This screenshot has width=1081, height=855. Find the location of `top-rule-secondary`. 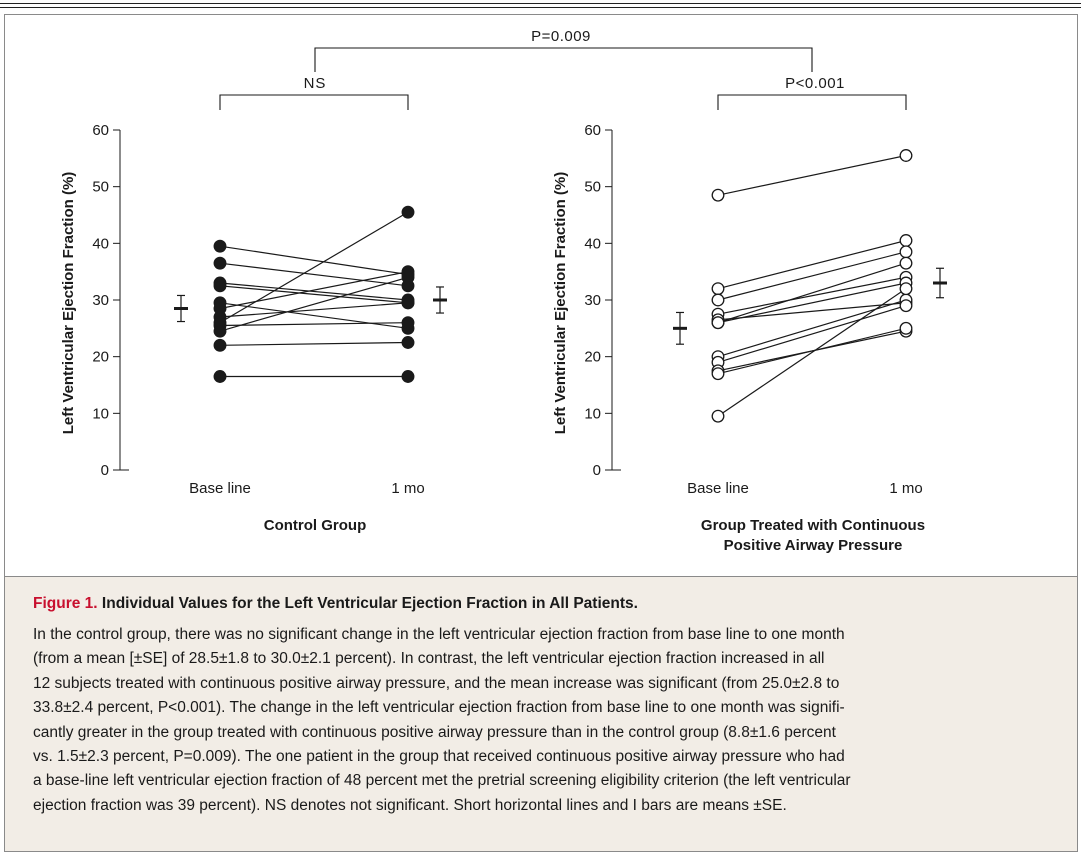

top-rule-secondary is located at coordinates (540, 7).